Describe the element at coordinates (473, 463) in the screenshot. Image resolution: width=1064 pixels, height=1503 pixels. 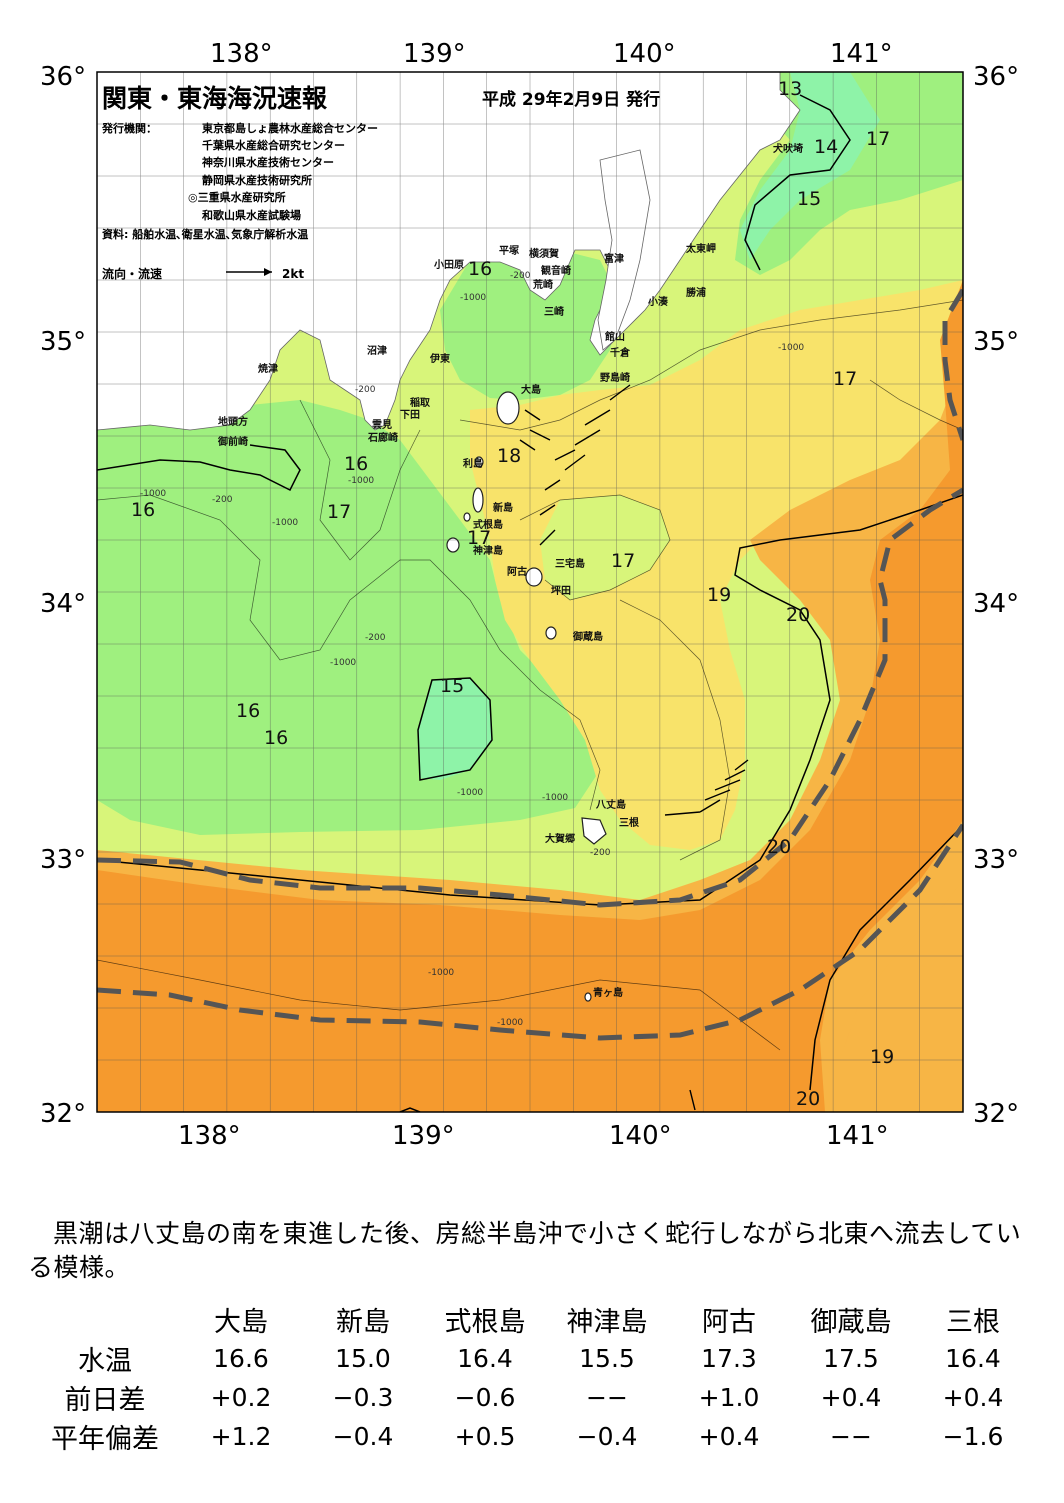
I see `place-label: 利島` at that location.